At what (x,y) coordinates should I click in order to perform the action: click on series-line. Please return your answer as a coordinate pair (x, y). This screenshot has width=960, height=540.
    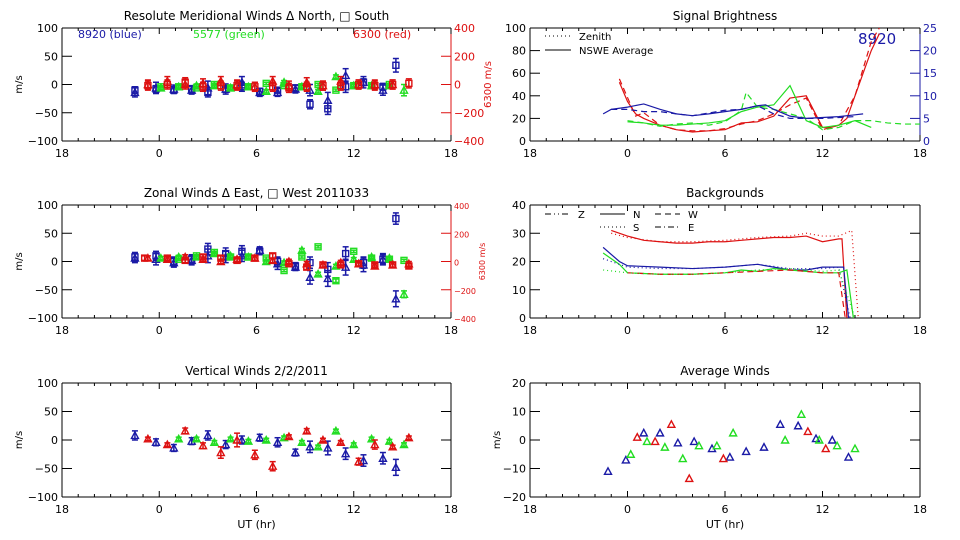
    Looking at the image, I should click on (726, 288).